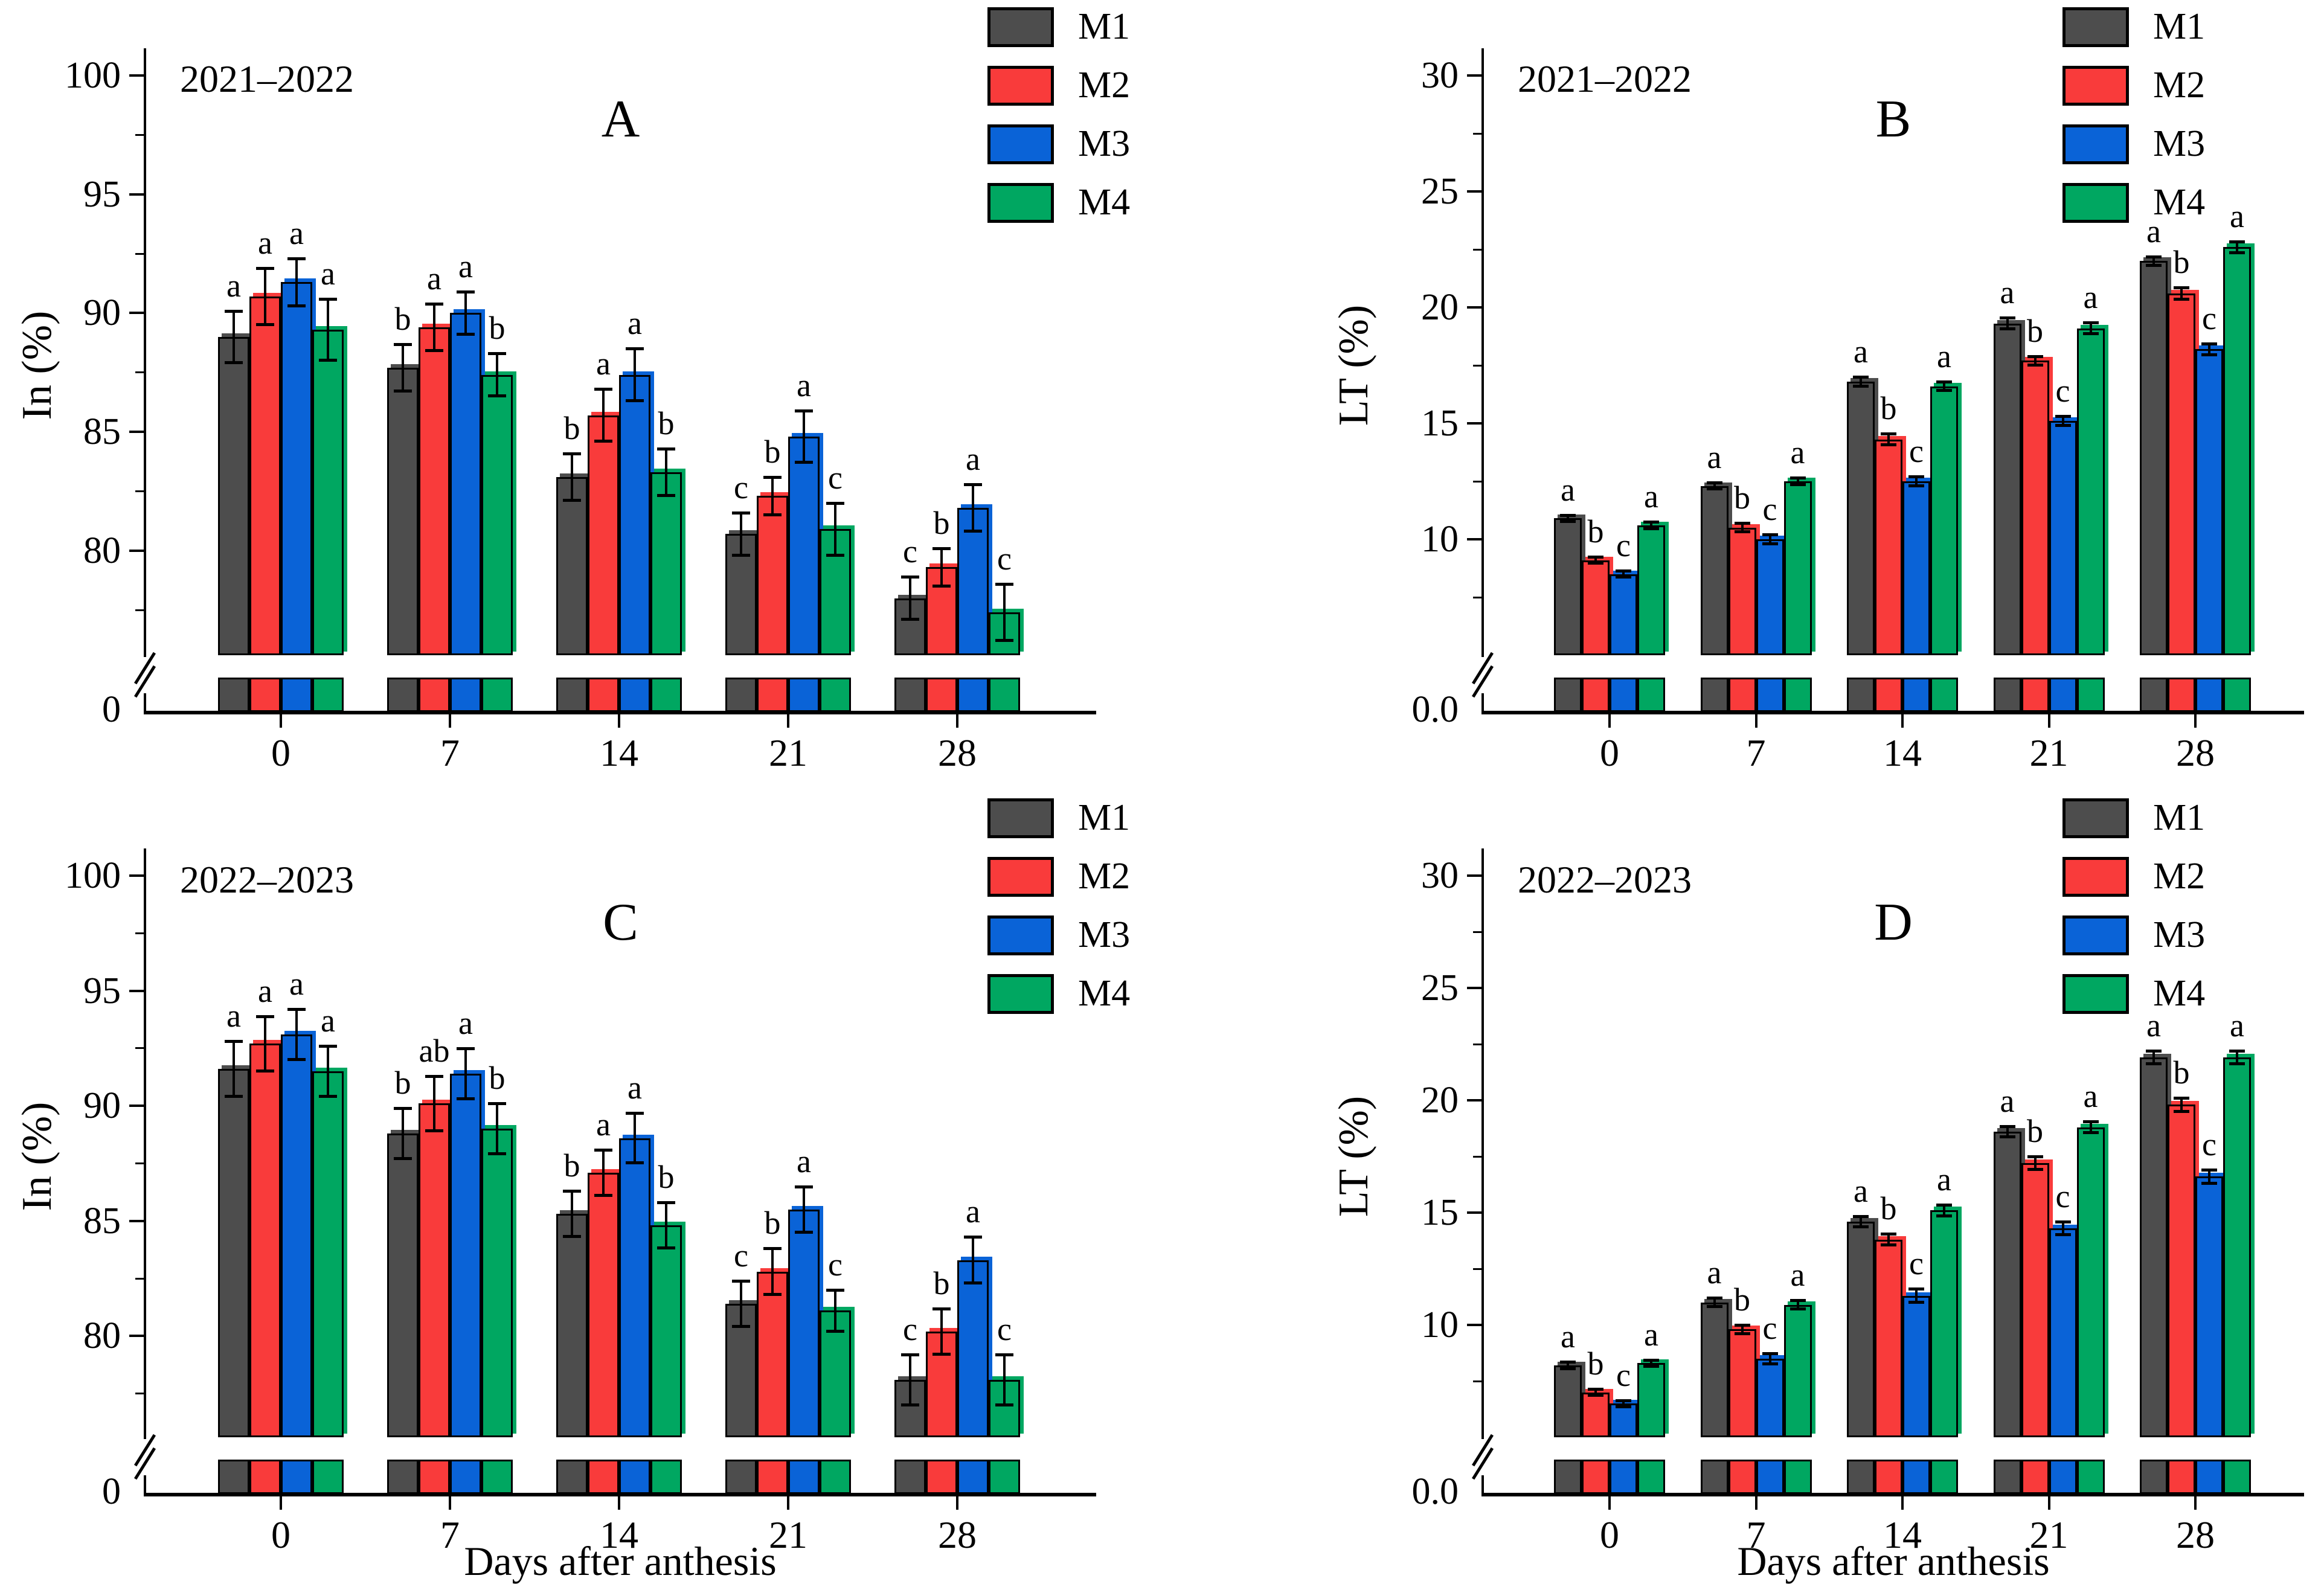 This screenshot has width=2324, height=1584. Describe the element at coordinates (1104, 27) in the screenshot. I see `legend-label-m1: M1` at that location.